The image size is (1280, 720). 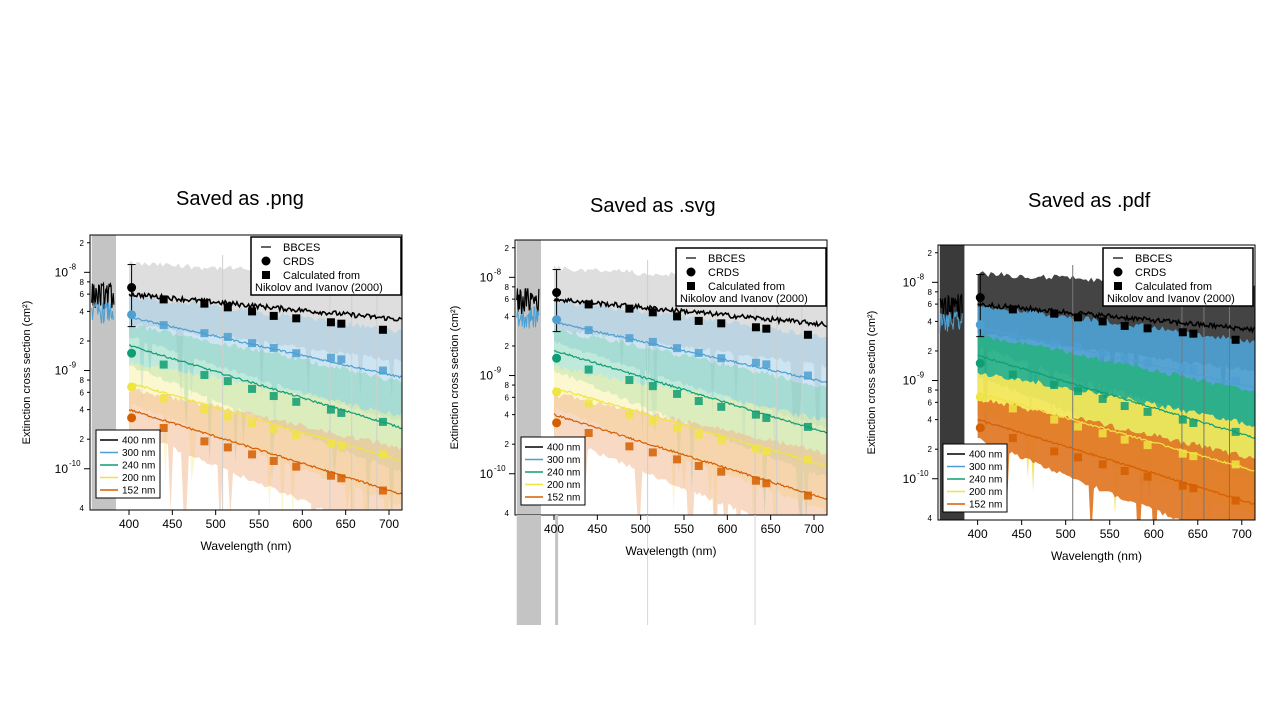 What do you see at coordinates (298, 262) in the screenshot?
I see `legend-label-crds: CRDS` at bounding box center [298, 262].